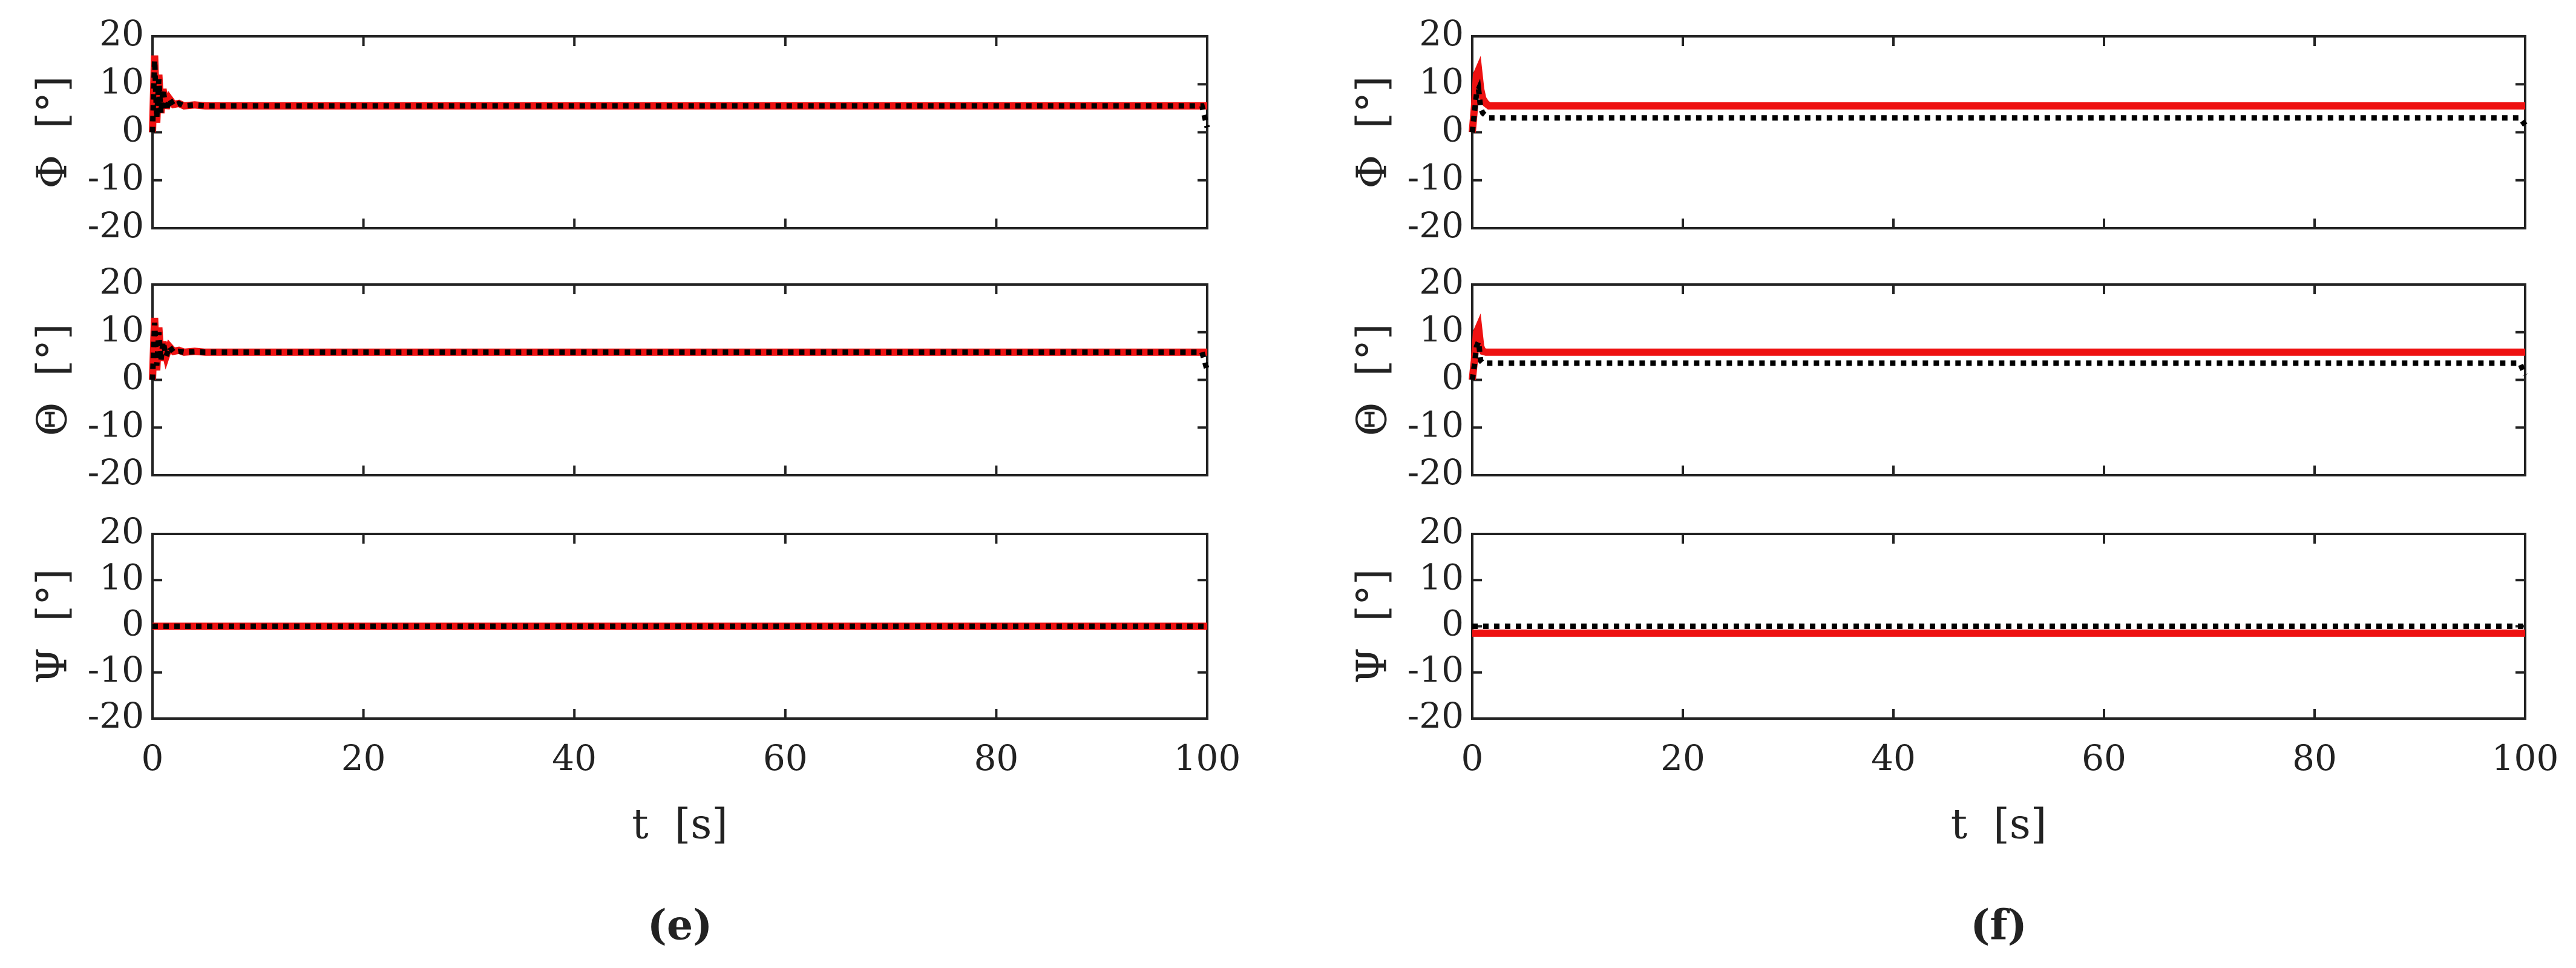 The image size is (2576, 968). What do you see at coordinates (1998, 926) in the screenshot?
I see `subfigure-caption: (f)` at bounding box center [1998, 926].